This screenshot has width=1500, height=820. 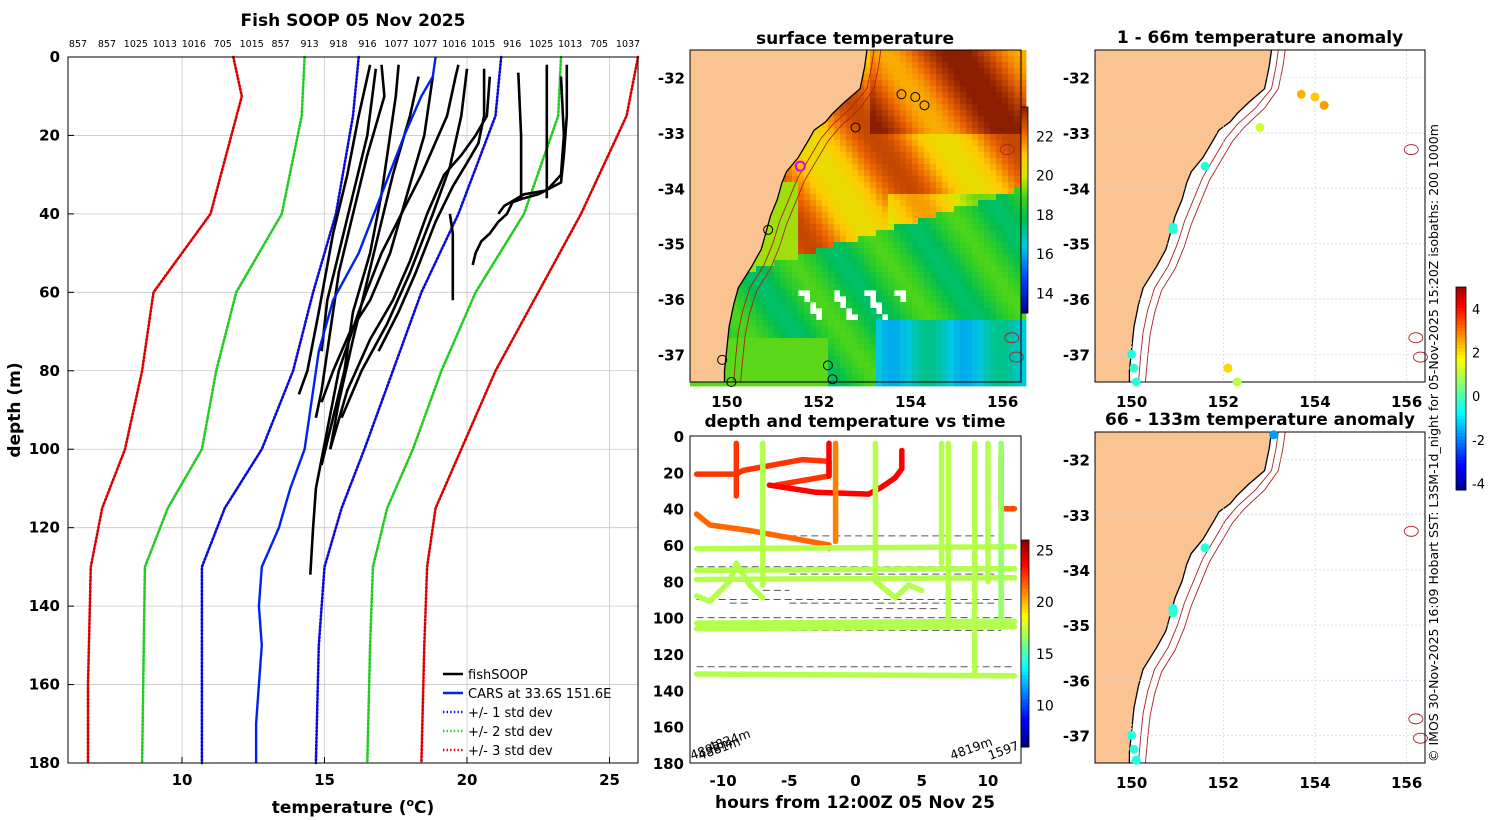 I want to click on anomaly-point, so click(x=1173, y=230).